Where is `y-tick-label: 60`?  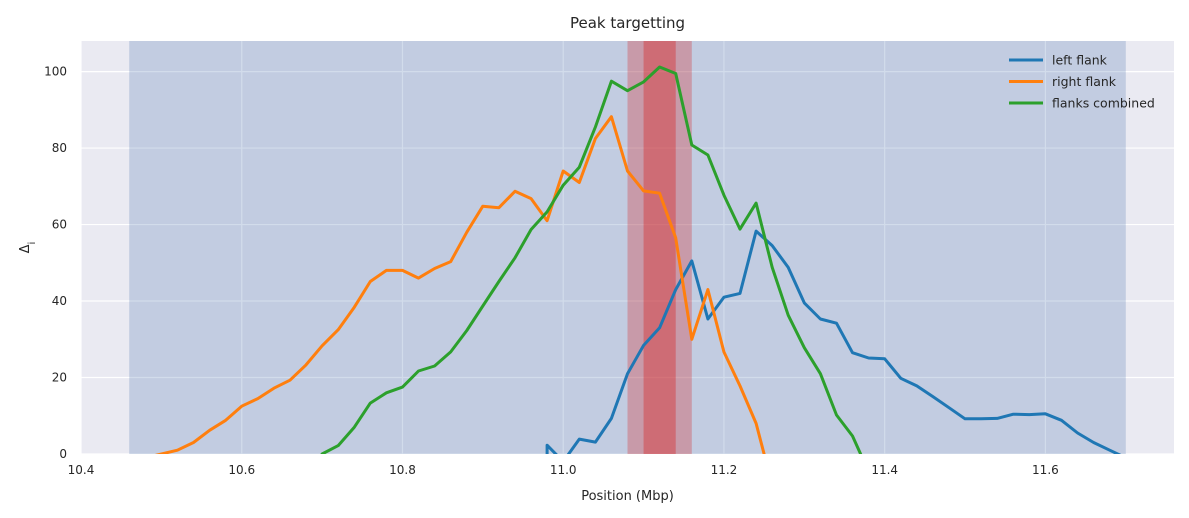
y-tick-label: 60 is located at coordinates (59, 225).